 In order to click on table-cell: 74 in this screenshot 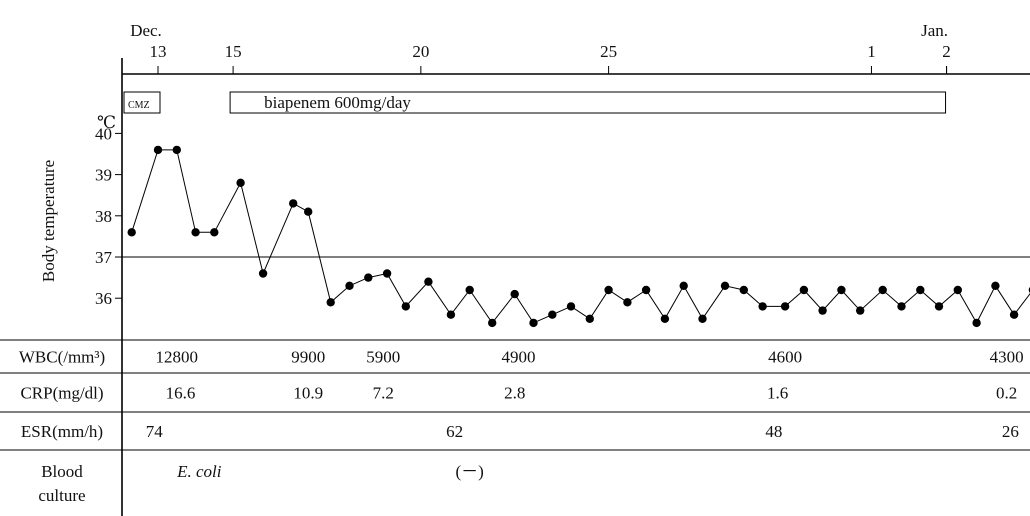, I will do `click(155, 431)`.